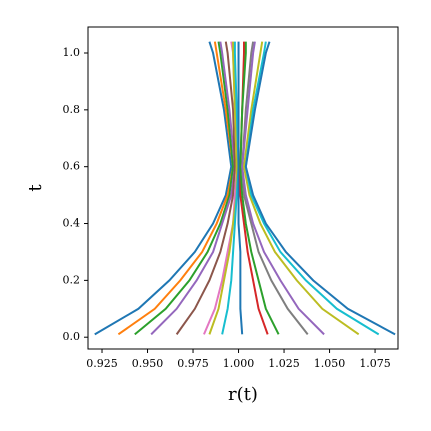 The height and width of the screenshot is (431, 431). Describe the element at coordinates (72, 336) in the screenshot. I see `y-tick-label: 0.0` at that location.